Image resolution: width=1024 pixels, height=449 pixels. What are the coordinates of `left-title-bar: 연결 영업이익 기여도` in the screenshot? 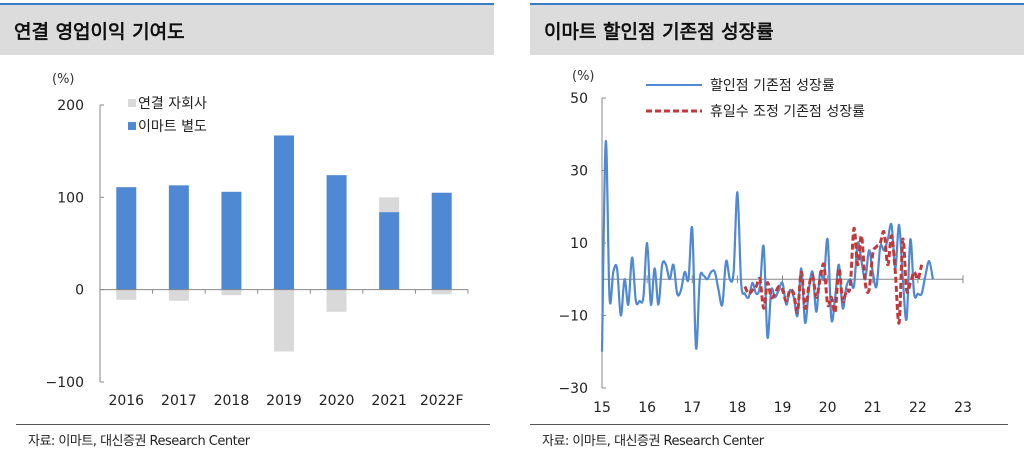 It's located at (247, 29).